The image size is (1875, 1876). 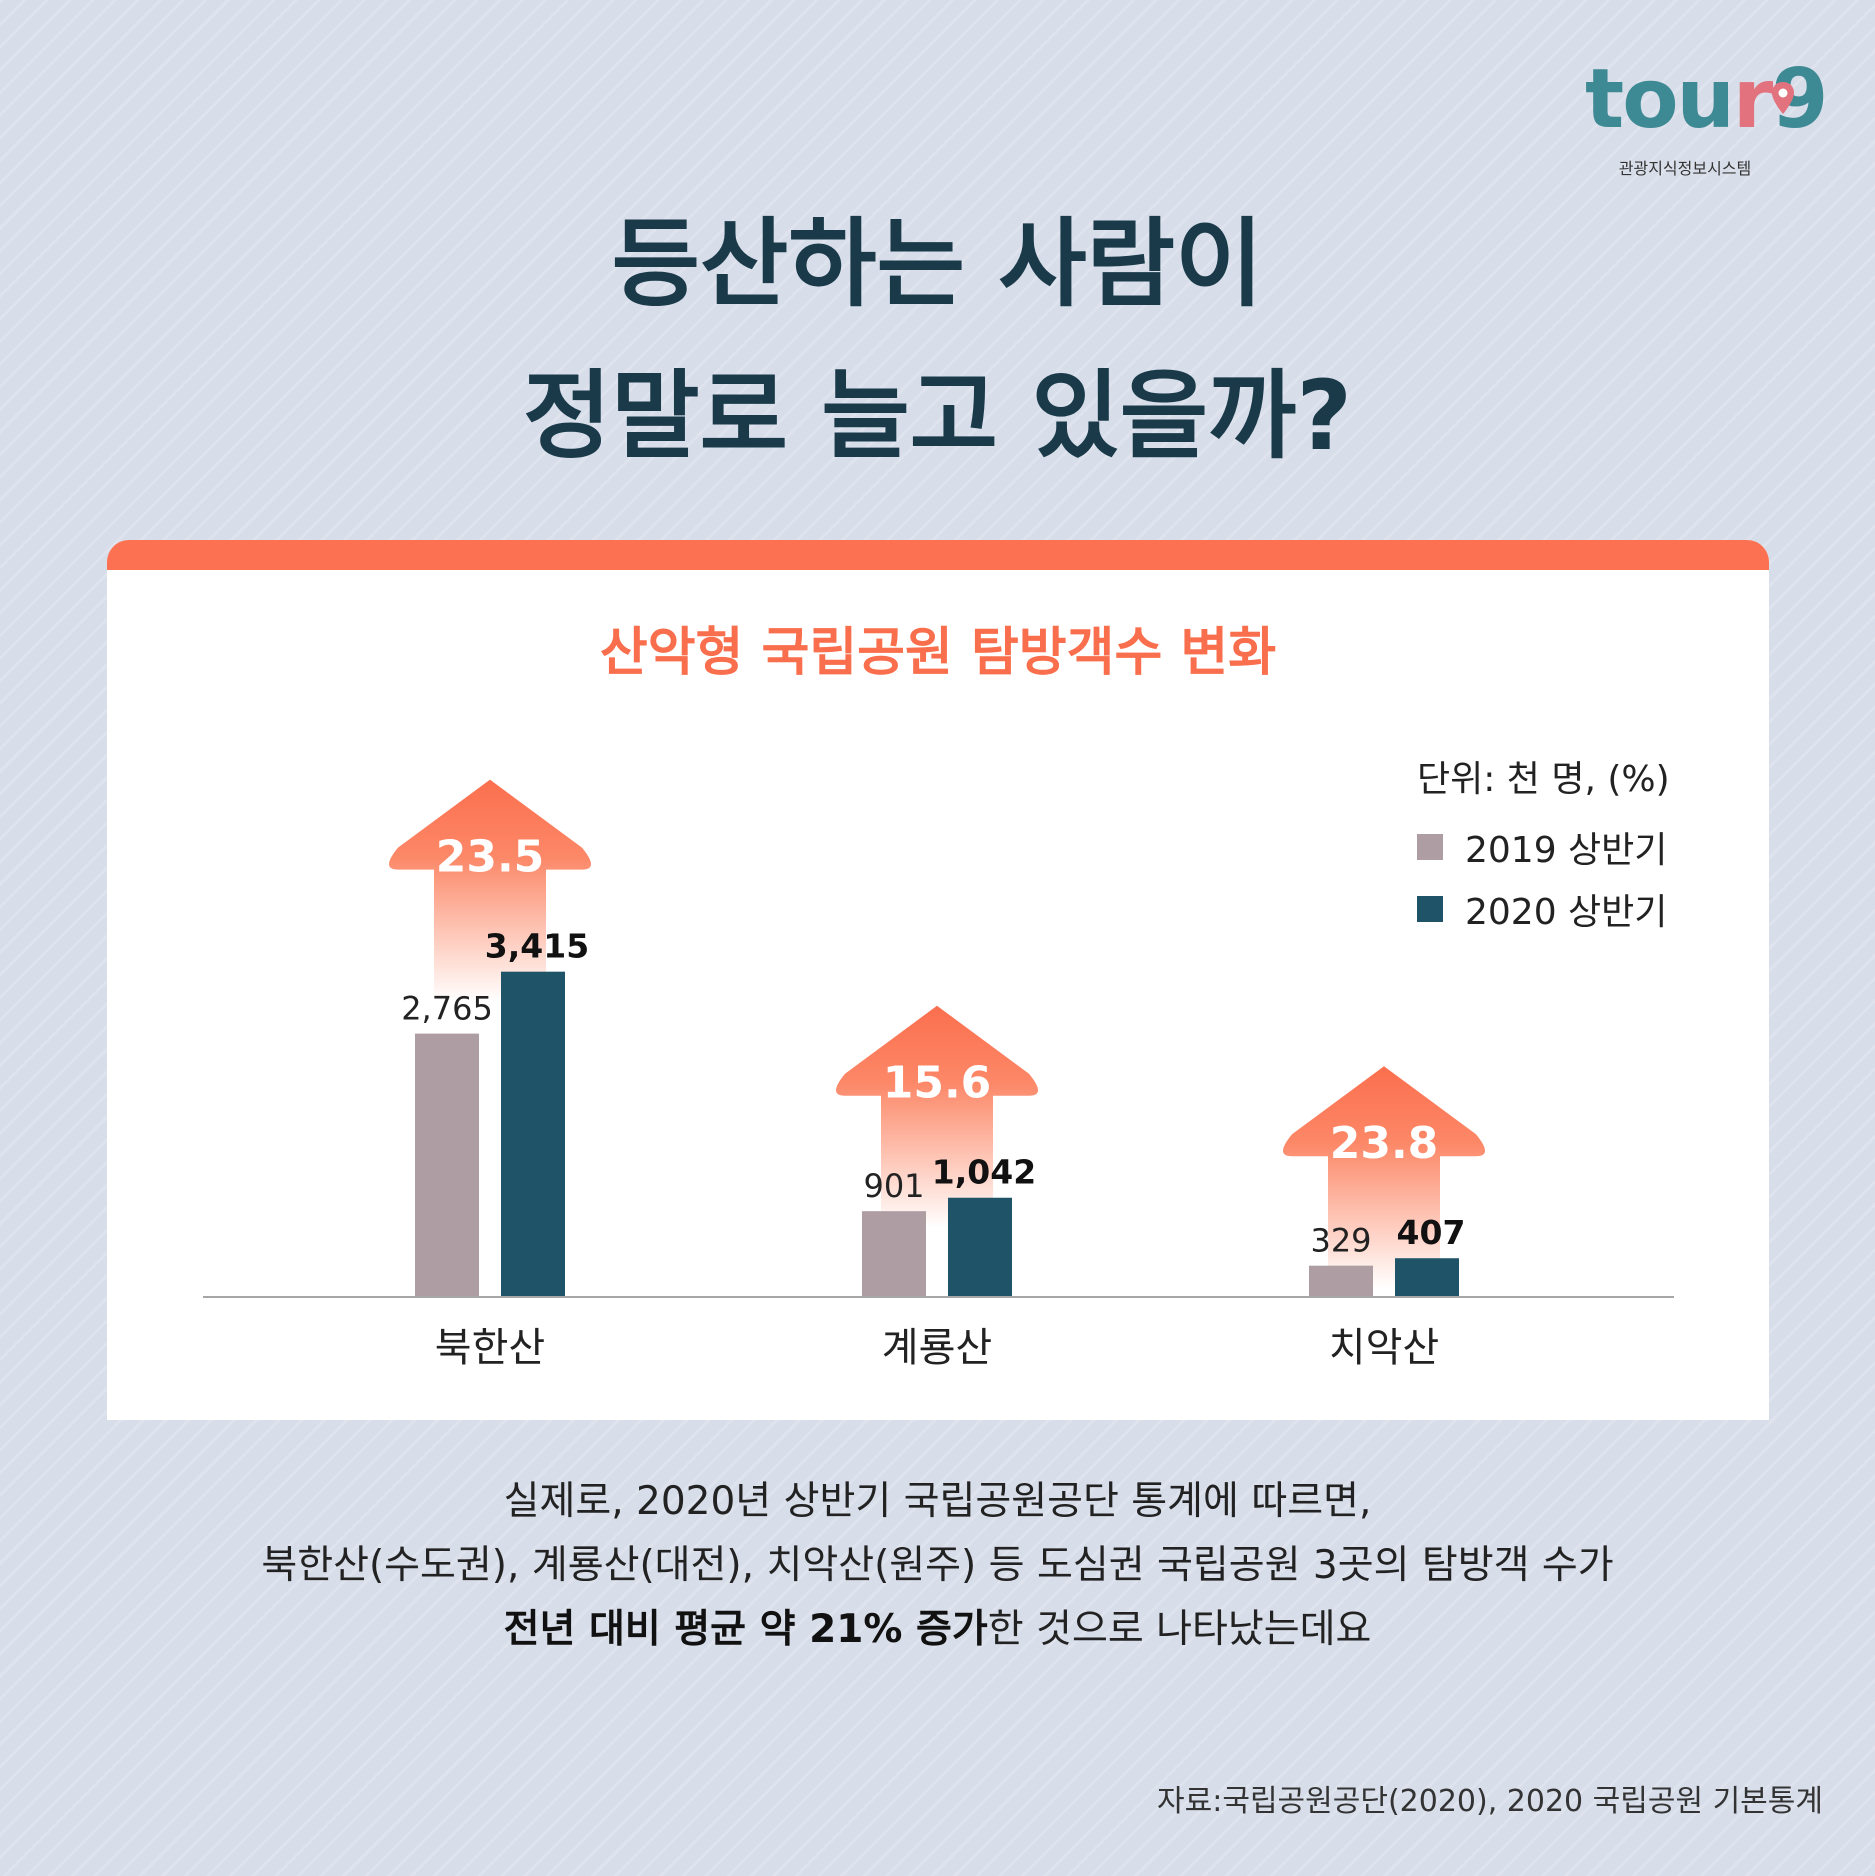 I want to click on legend-item-2020: 2020 상반기, so click(x=1543, y=909).